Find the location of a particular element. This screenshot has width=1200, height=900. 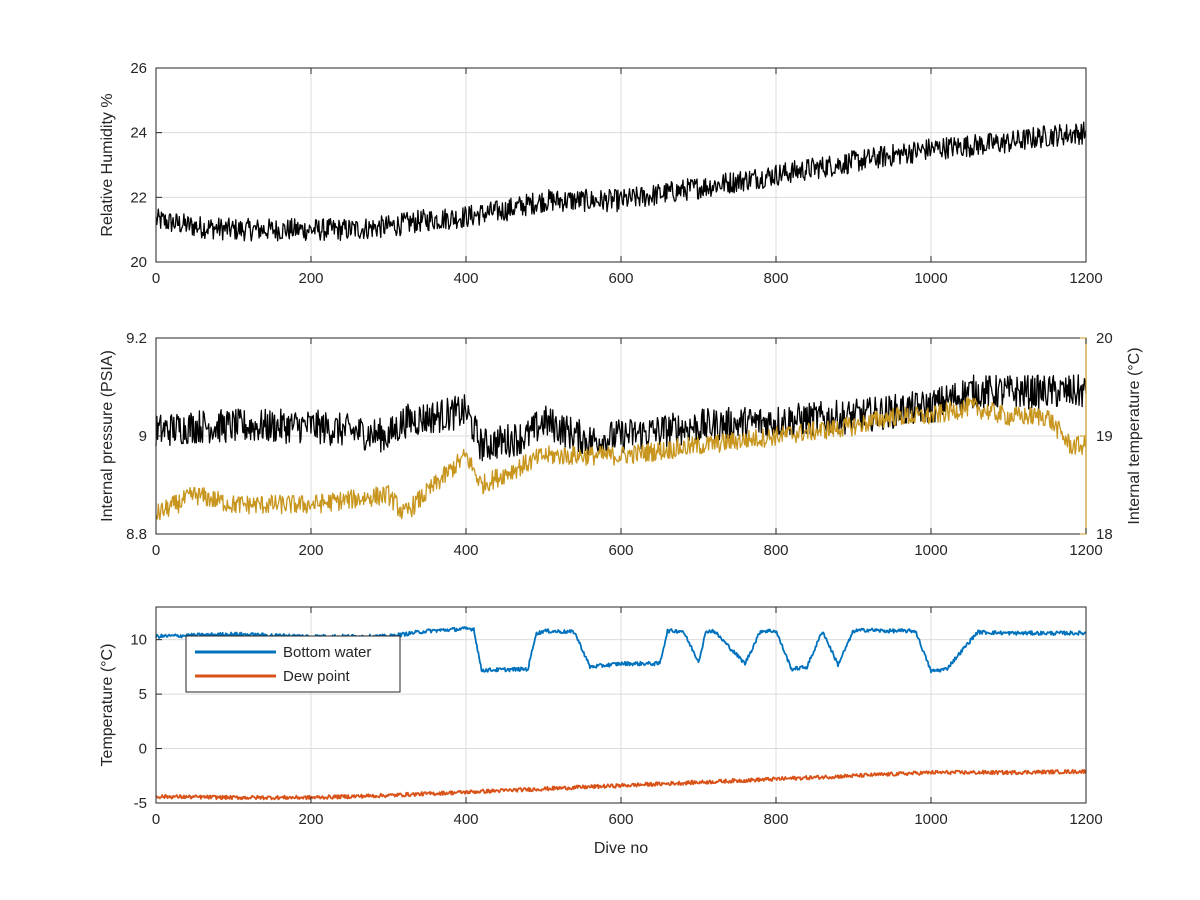

legend-label: Dew point is located at coordinates (317, 676).